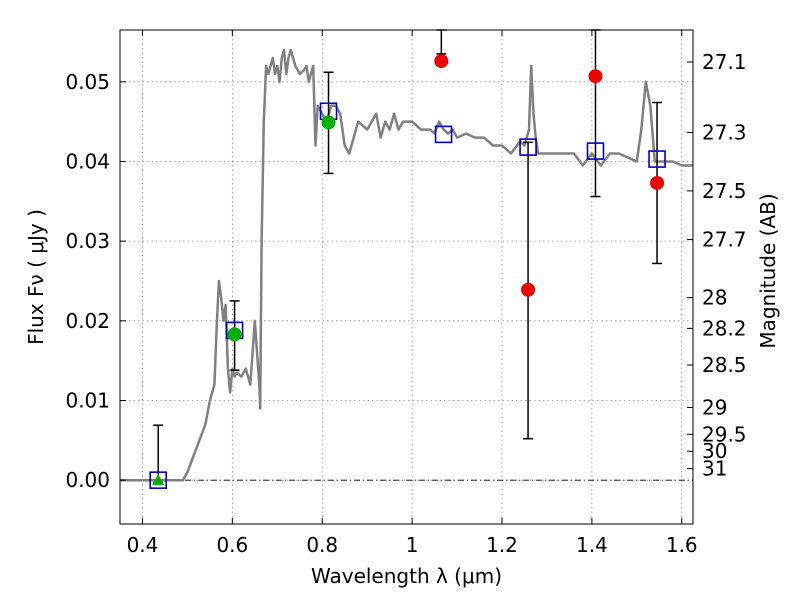 Image resolution: width=800 pixels, height=600 pixels. Describe the element at coordinates (87, 82) in the screenshot. I see `y-tick-label: 0.05` at that location.